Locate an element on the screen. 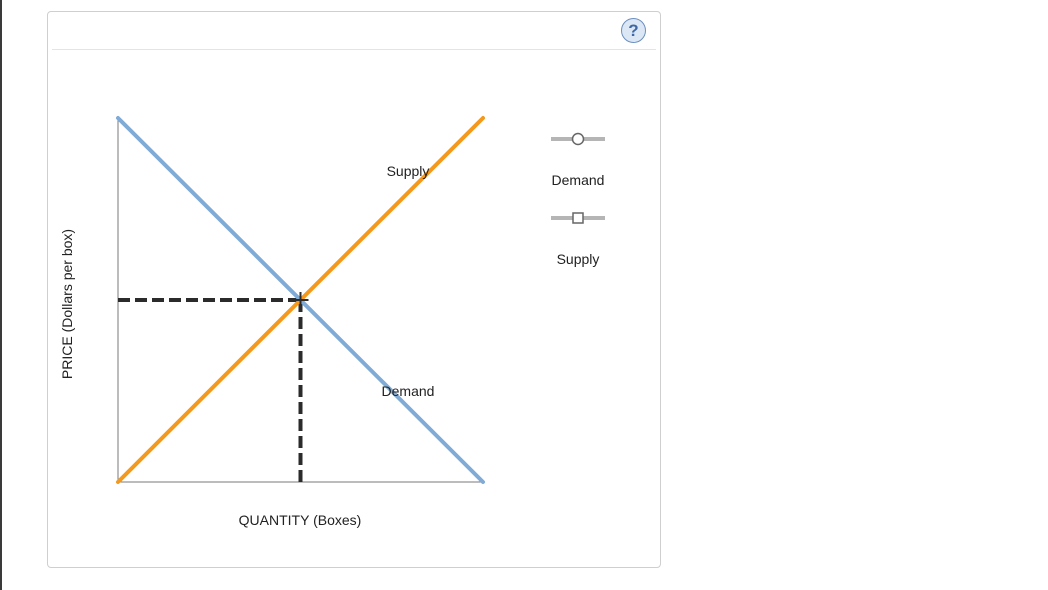  demand-curve-label: Demand is located at coordinates (408, 391).